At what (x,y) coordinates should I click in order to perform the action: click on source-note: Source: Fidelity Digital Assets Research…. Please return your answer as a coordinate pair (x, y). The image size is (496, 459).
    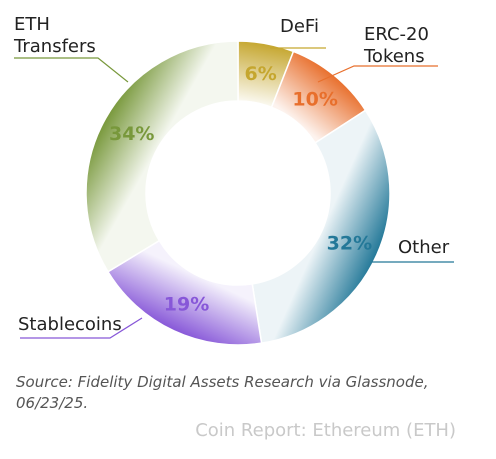
    Looking at the image, I should click on (222, 392).